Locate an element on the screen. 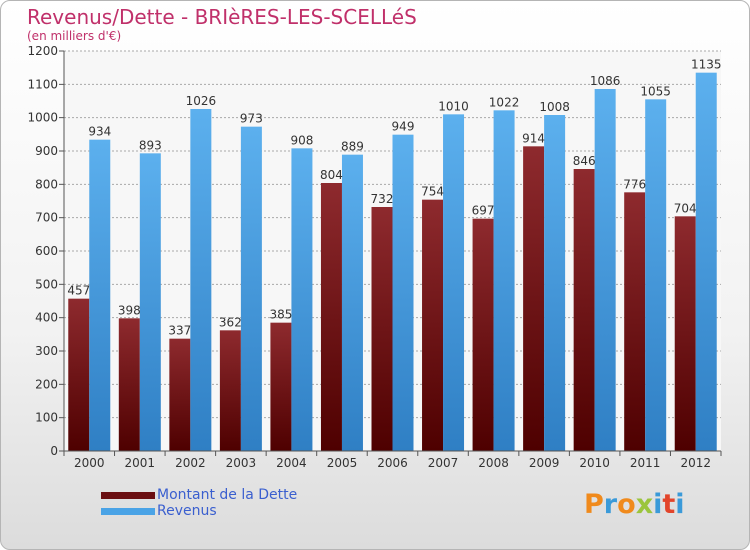  data-label-dette: 846 is located at coordinates (584, 161).